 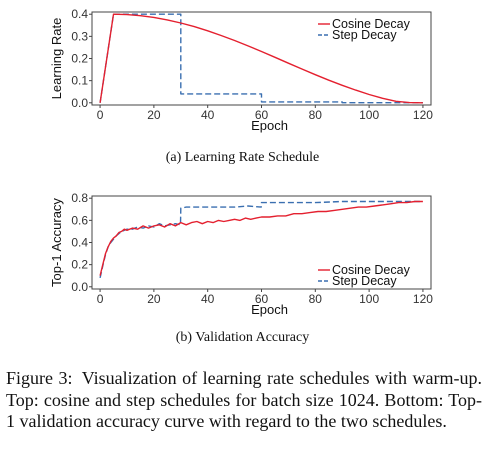 What do you see at coordinates (242, 157) in the screenshot?
I see `subcaption-a: (a) Learning Rate Schedule` at bounding box center [242, 157].